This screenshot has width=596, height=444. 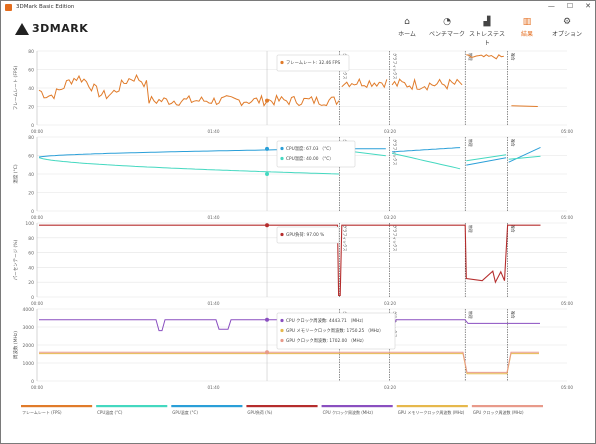 I want to click on legend-label: GPU クロック周波数 (MHz), so click(x=498, y=412).